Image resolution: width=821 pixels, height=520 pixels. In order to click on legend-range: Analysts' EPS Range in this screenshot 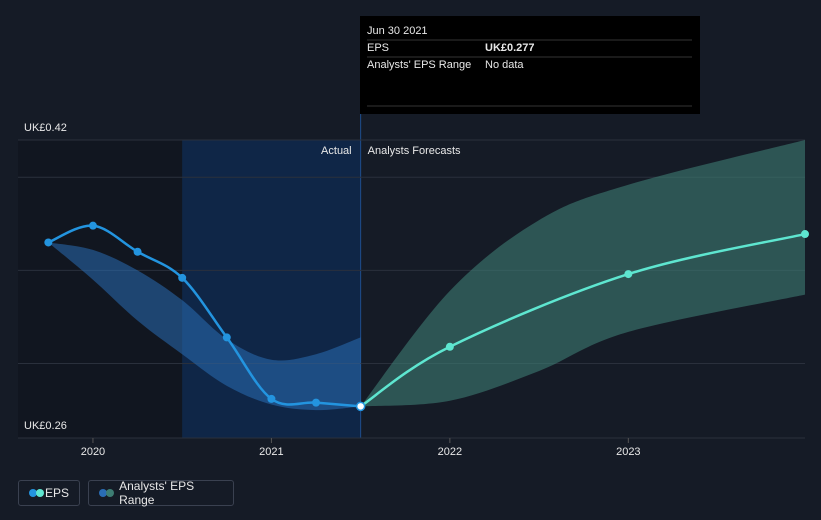, I will do `click(161, 493)`.